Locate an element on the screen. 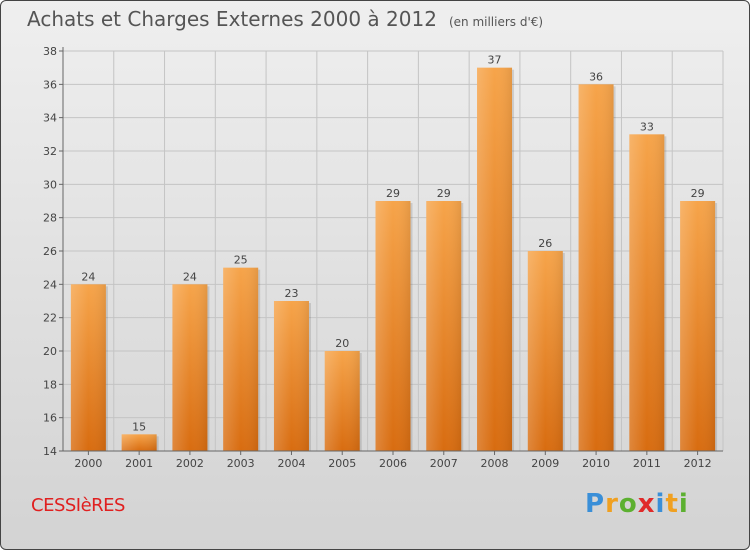  logo-letter: t is located at coordinates (672, 504).